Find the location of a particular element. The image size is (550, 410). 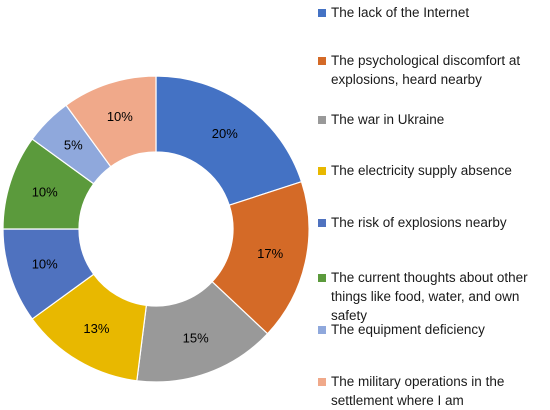

slice-value-label: 15% is located at coordinates (196, 338).